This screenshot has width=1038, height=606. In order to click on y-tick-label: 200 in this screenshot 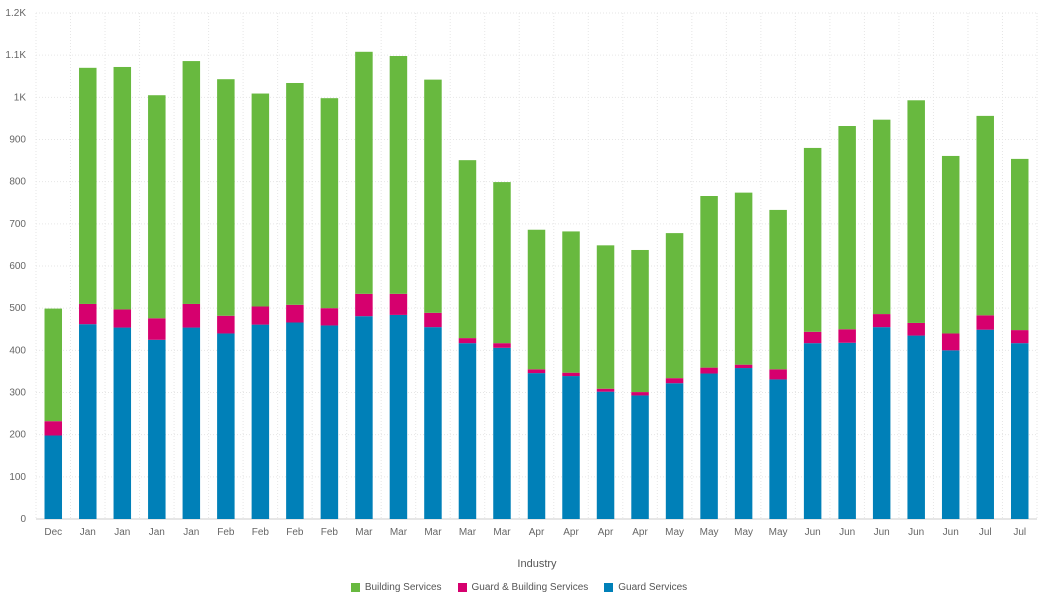, I will do `click(17, 435)`.